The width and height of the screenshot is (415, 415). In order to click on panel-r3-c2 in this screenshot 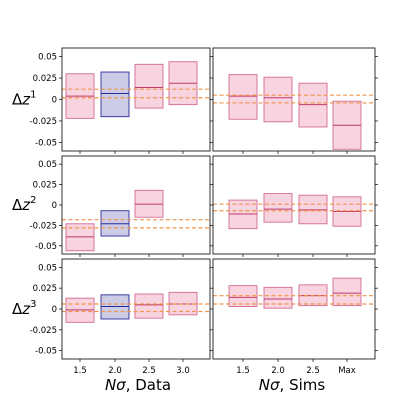, I will do `click(294, 310)`.